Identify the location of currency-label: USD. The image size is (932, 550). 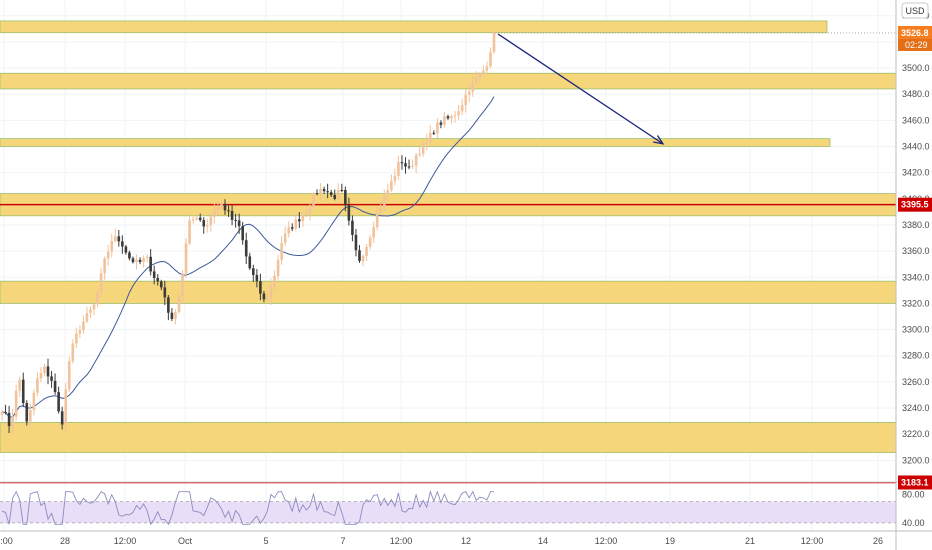
(915, 11).